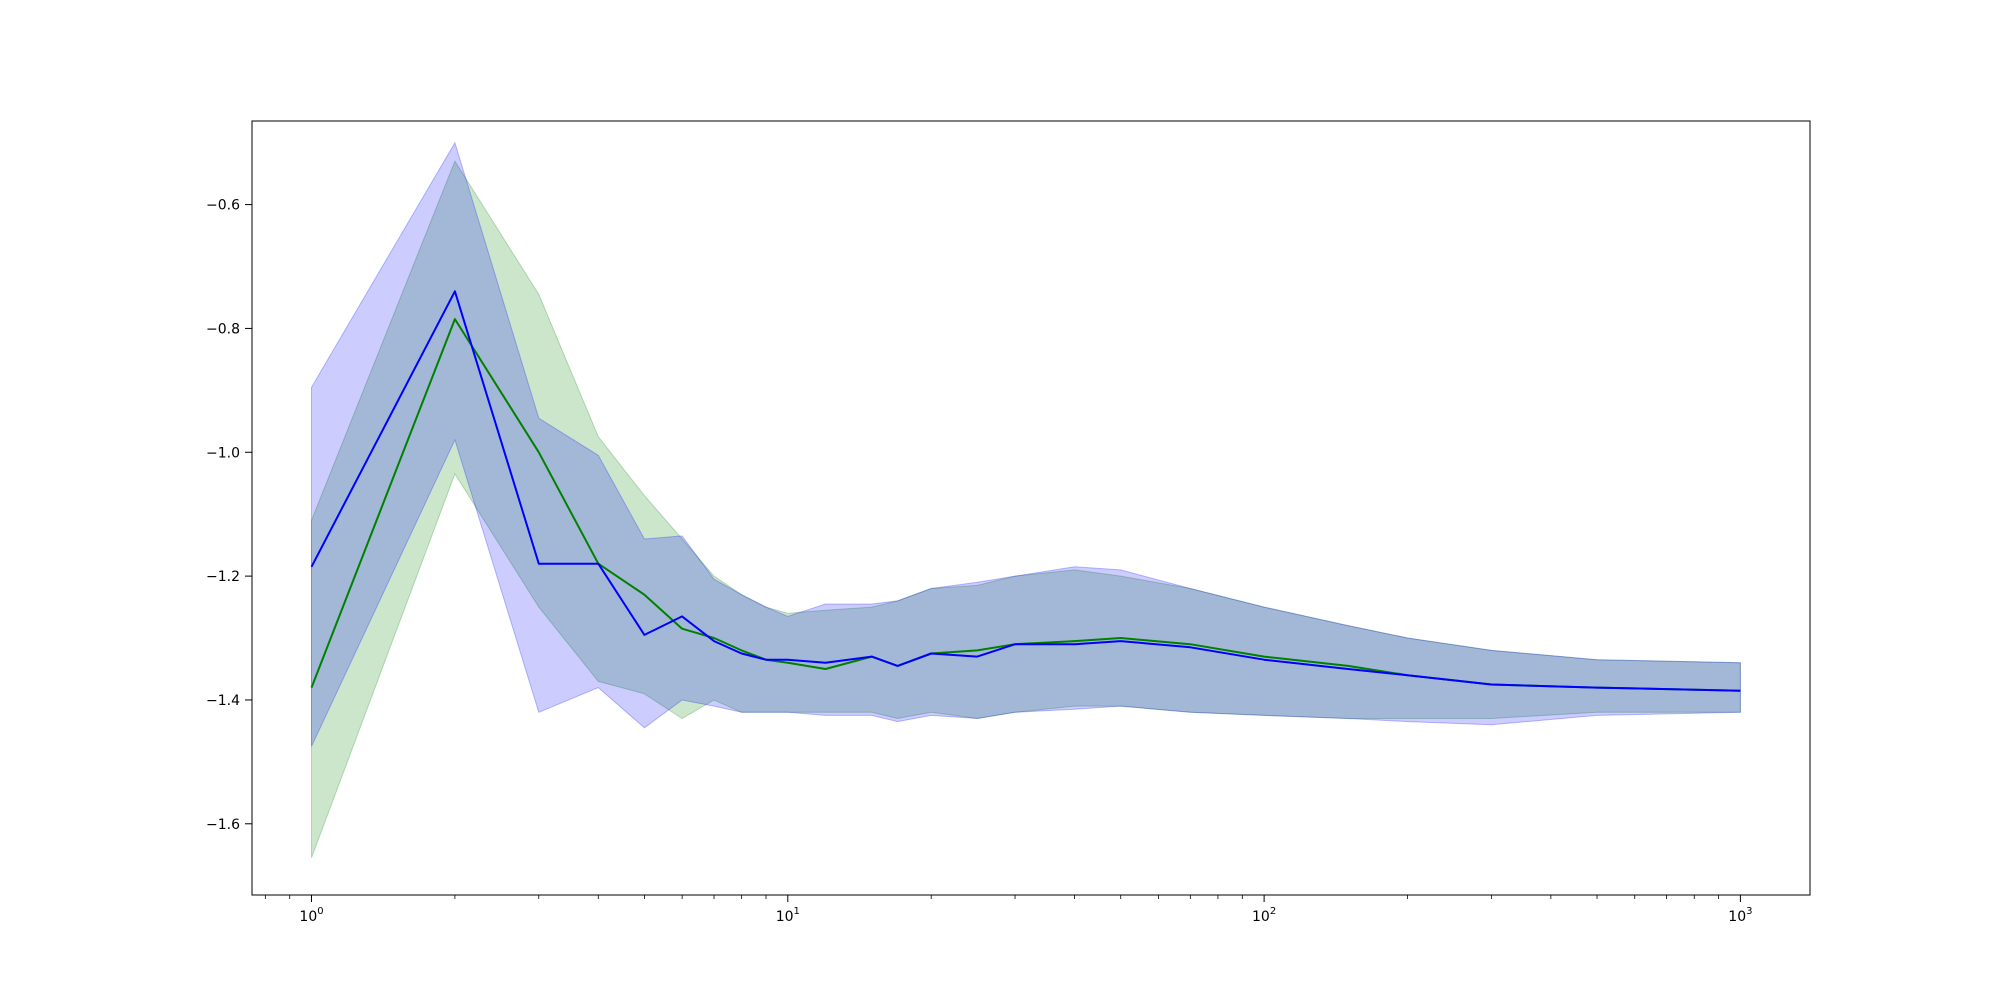 This screenshot has width=2000, height=1000. Describe the element at coordinates (1264, 915) in the screenshot. I see `x-tick-label: 10²` at that location.